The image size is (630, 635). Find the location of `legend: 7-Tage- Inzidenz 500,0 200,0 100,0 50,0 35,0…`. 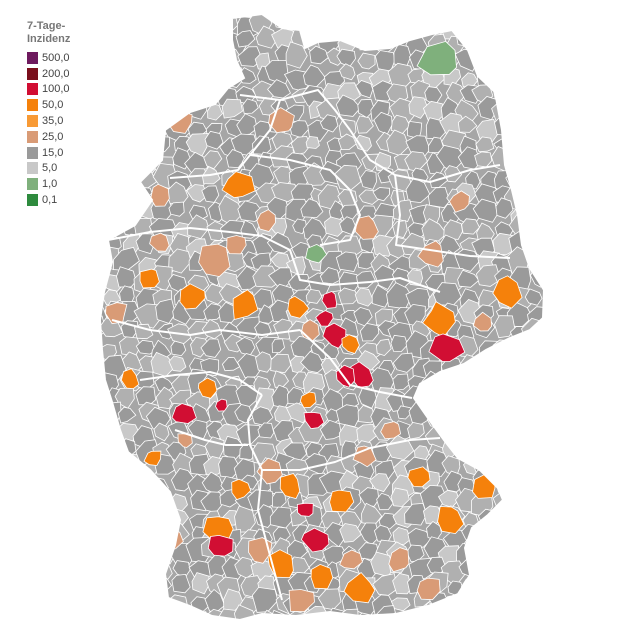

legend: 7-Tage- Inzidenz 500,0 200,0 100,0 50,0 35,0… is located at coordinates (72, 114).